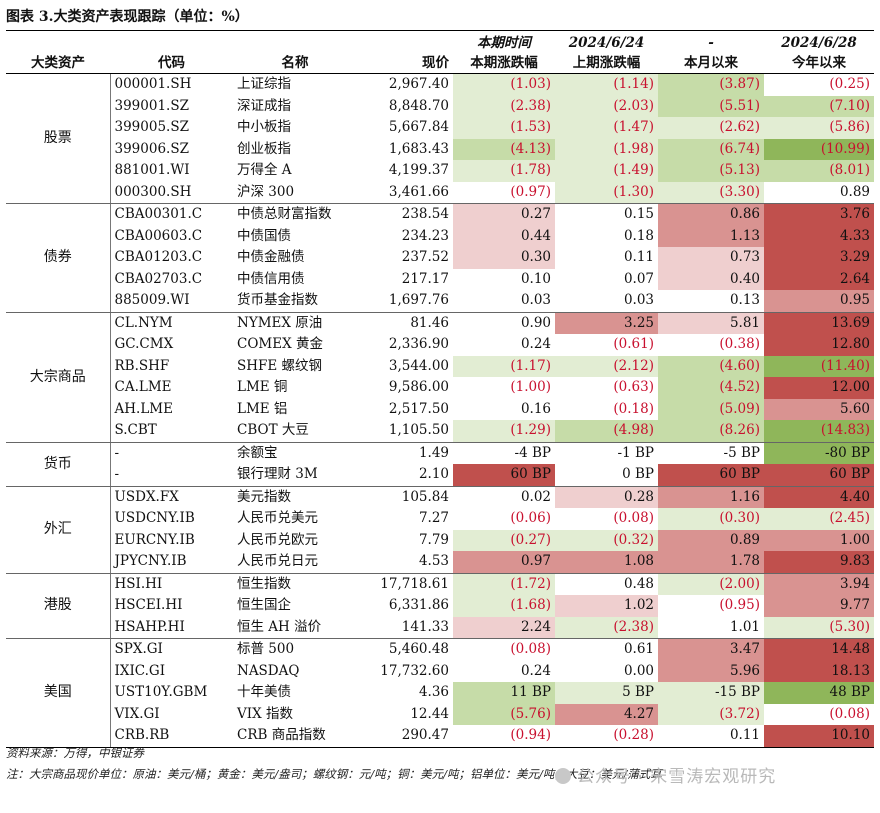 This screenshot has width=880, height=813. What do you see at coordinates (819, 519) in the screenshot?
I see `change-cell: (2.45)` at bounding box center [819, 519].